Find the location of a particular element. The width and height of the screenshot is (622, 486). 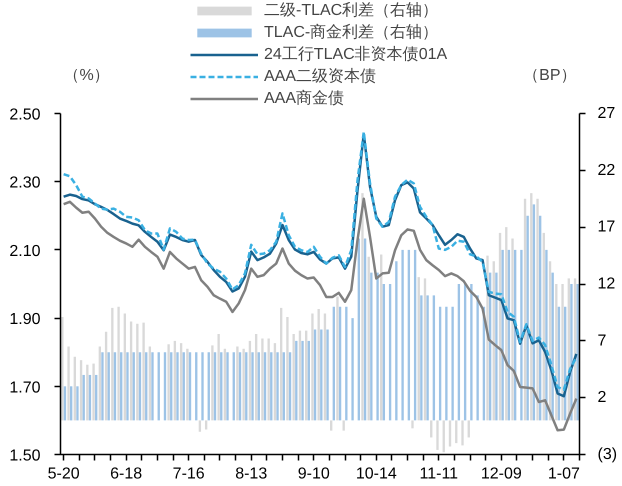

y-tick-label: 2.30 is located at coordinates (25, 183).